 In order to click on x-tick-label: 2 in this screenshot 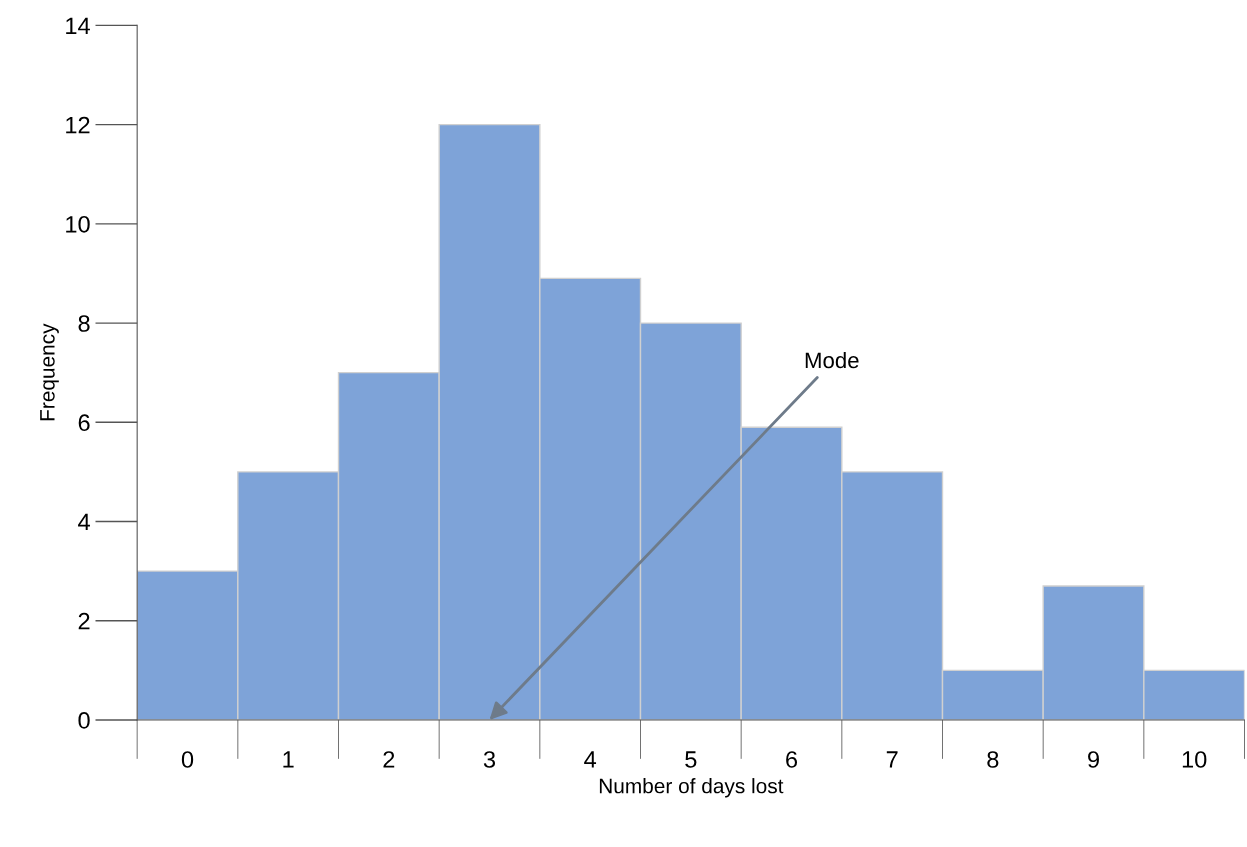, I will do `click(389, 759)`.